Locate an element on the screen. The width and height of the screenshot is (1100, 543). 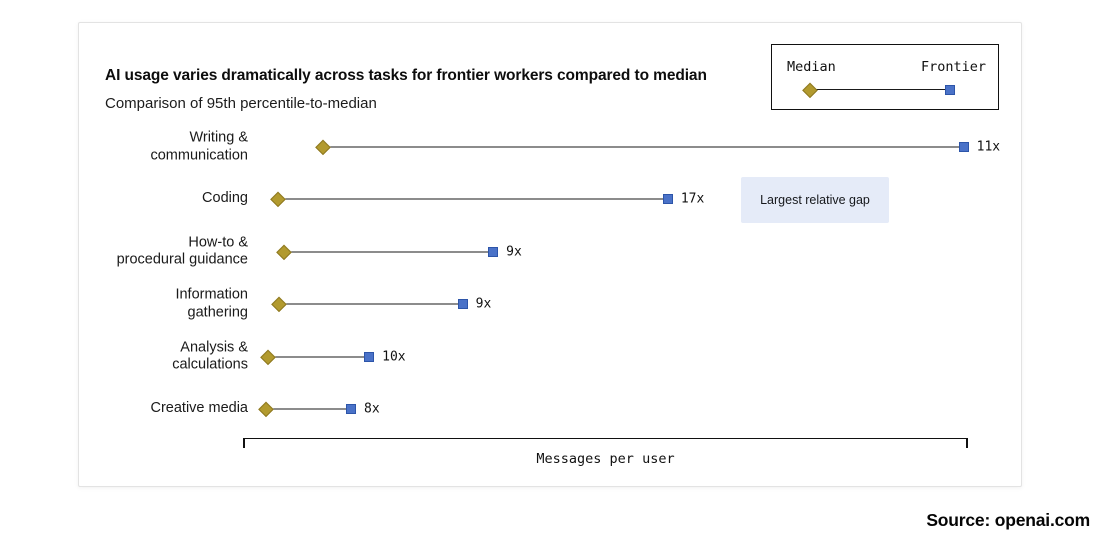
chart-row: Analysis & calculations 10x is located at coordinates (550, 357).